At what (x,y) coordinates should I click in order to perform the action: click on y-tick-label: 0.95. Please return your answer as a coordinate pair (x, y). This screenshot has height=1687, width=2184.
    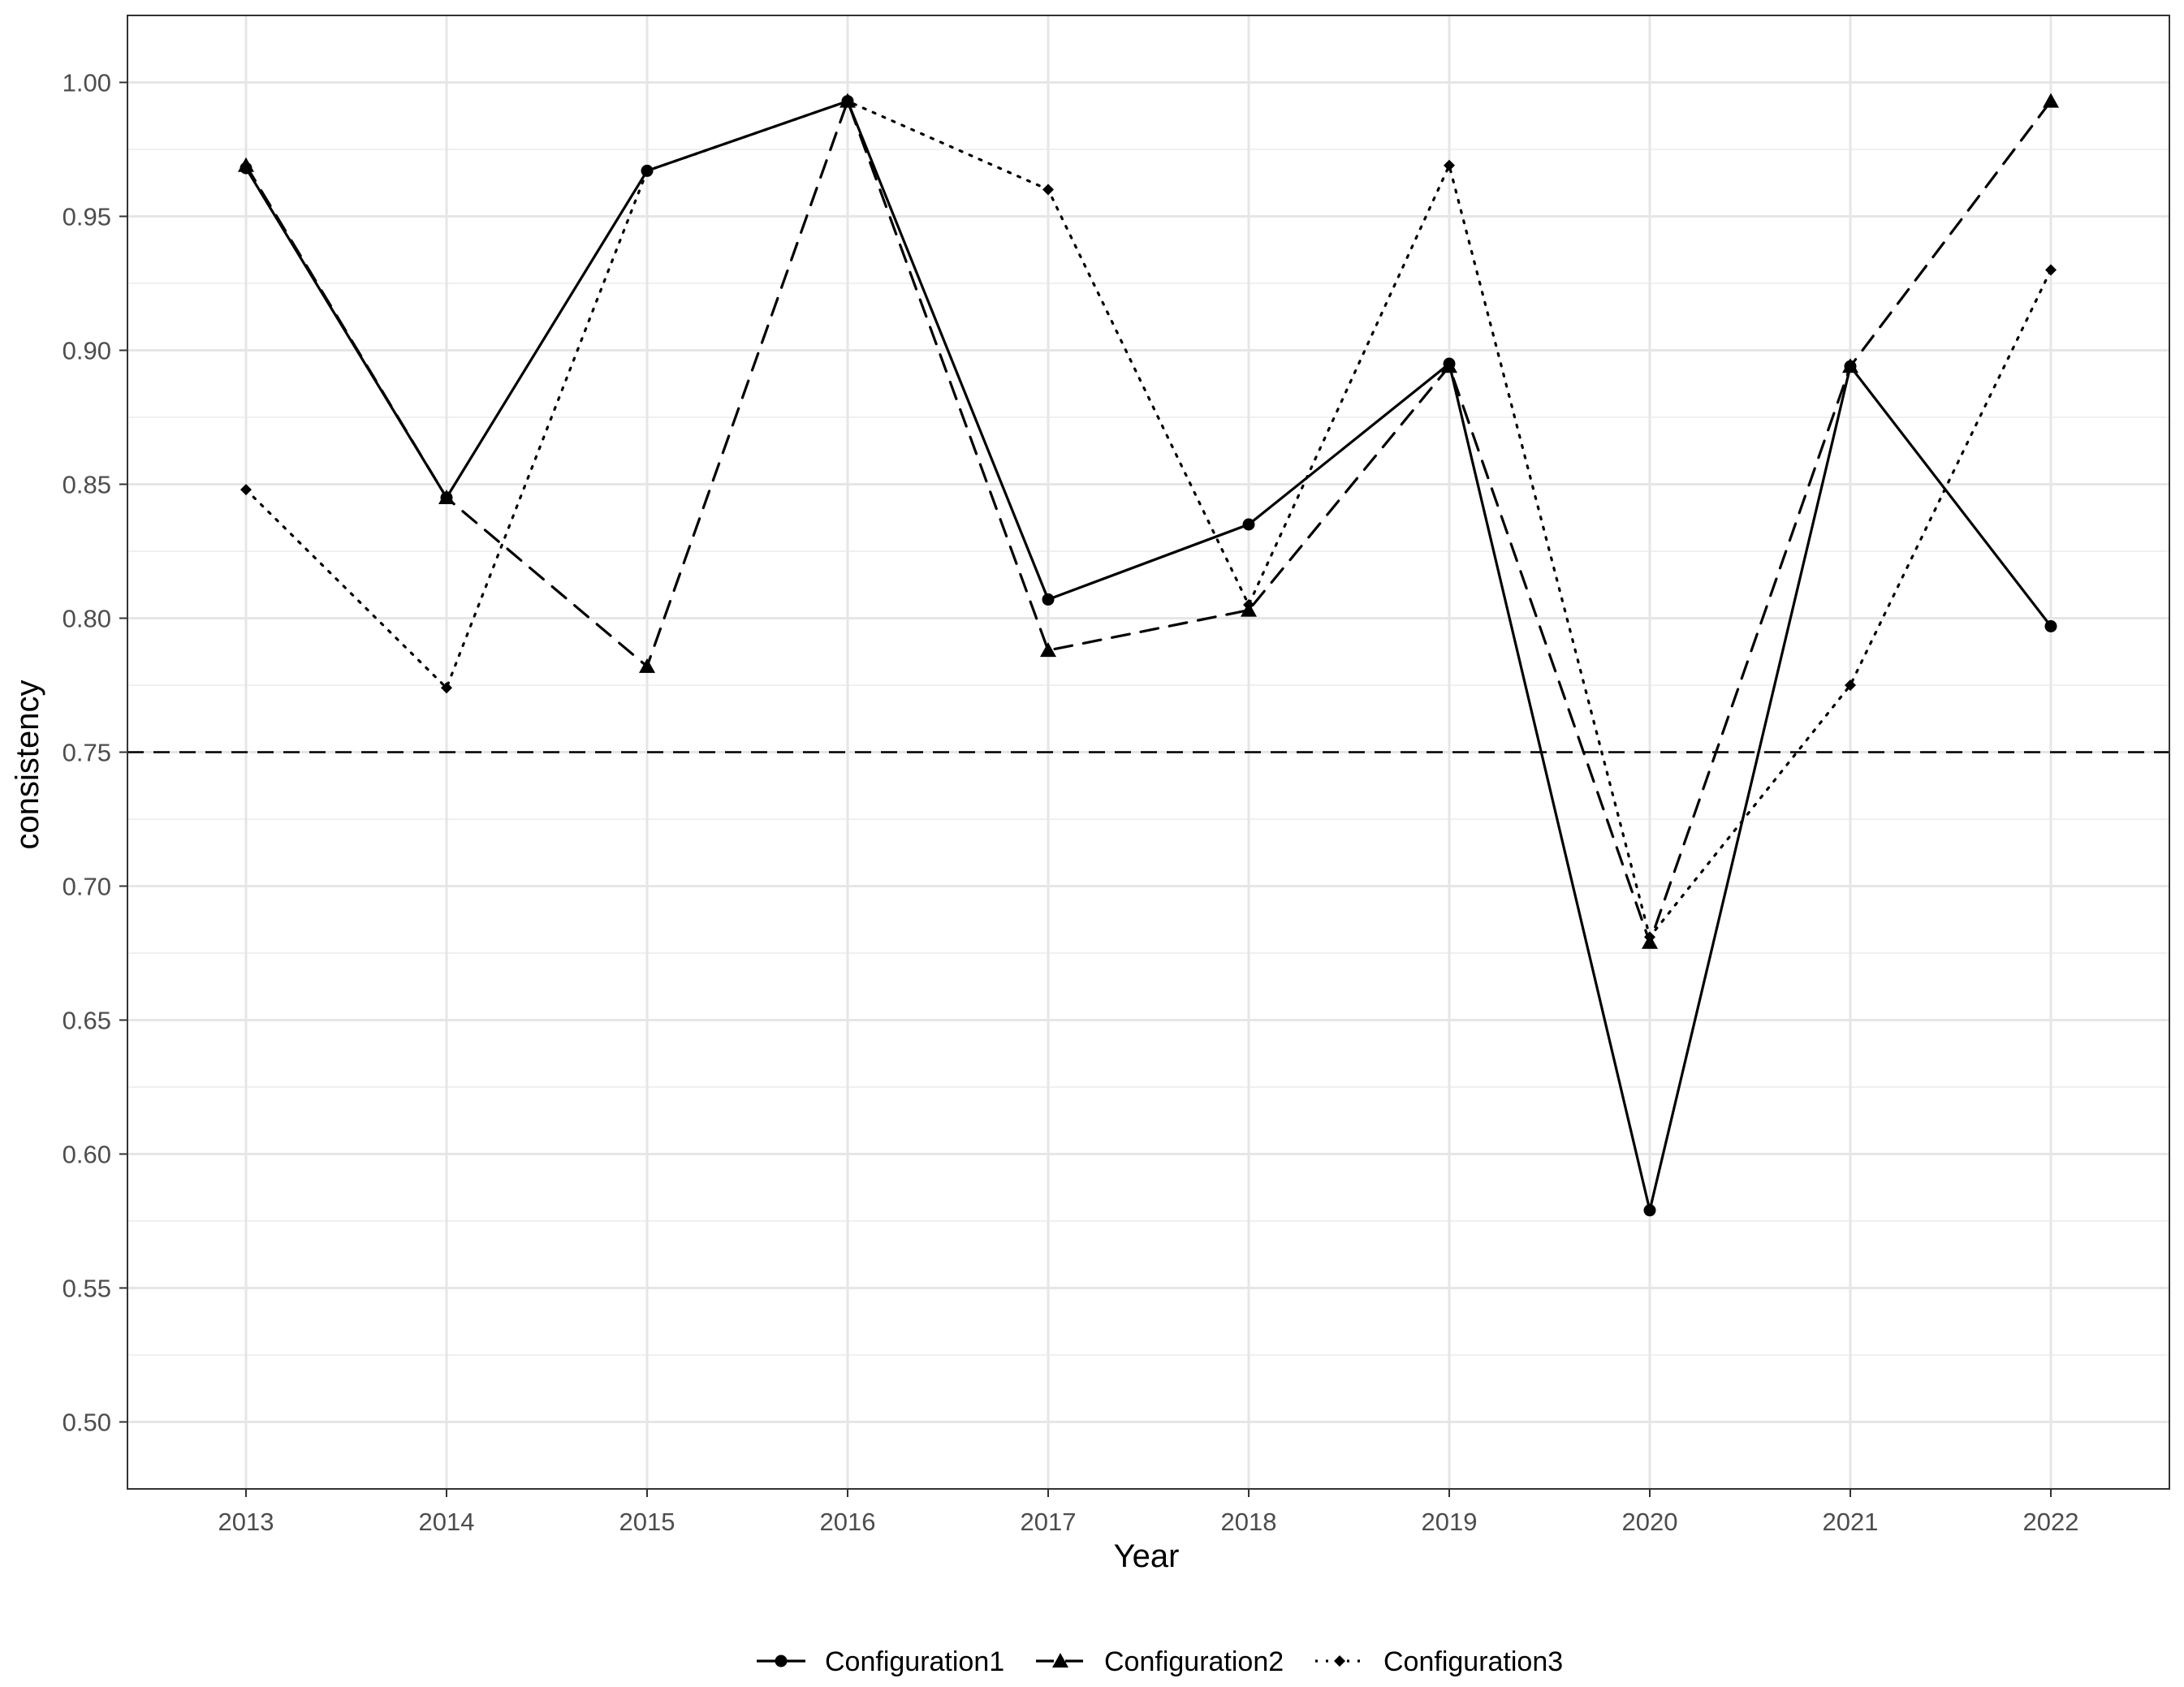
    Looking at the image, I should click on (87, 217).